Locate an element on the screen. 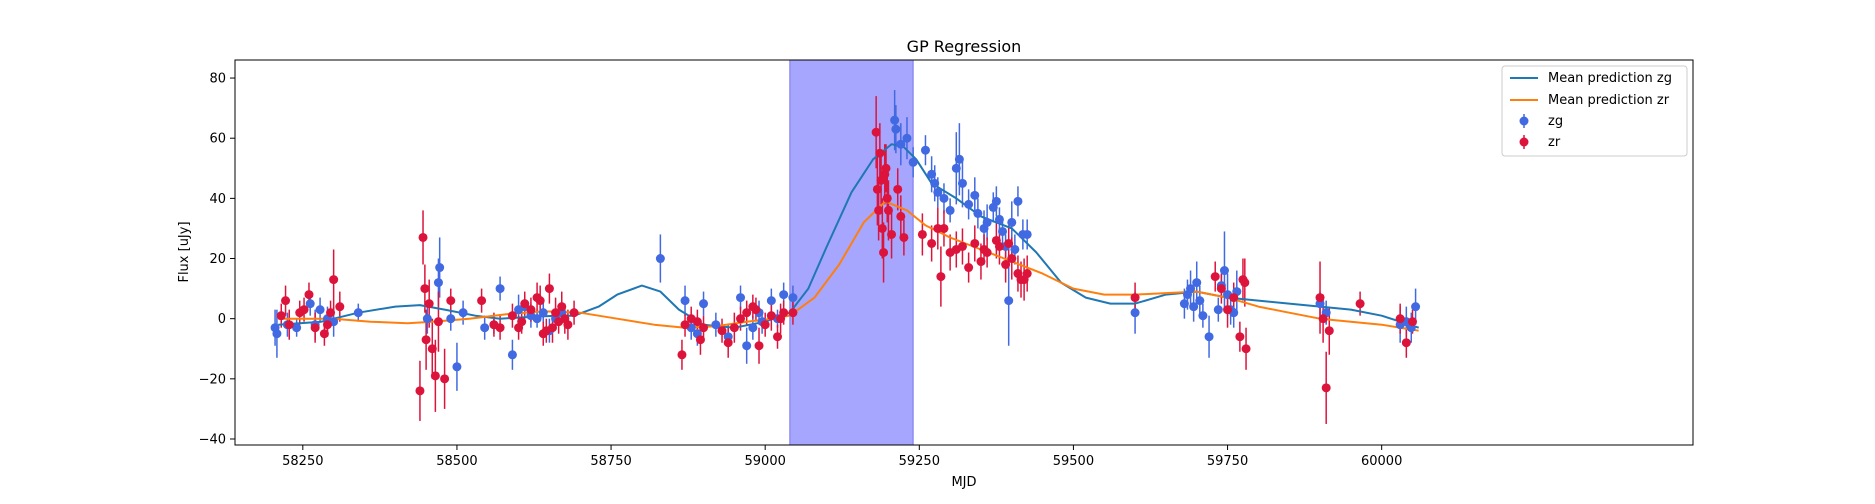 The image size is (1875, 504). legend-label-zr: zr is located at coordinates (1554, 142).